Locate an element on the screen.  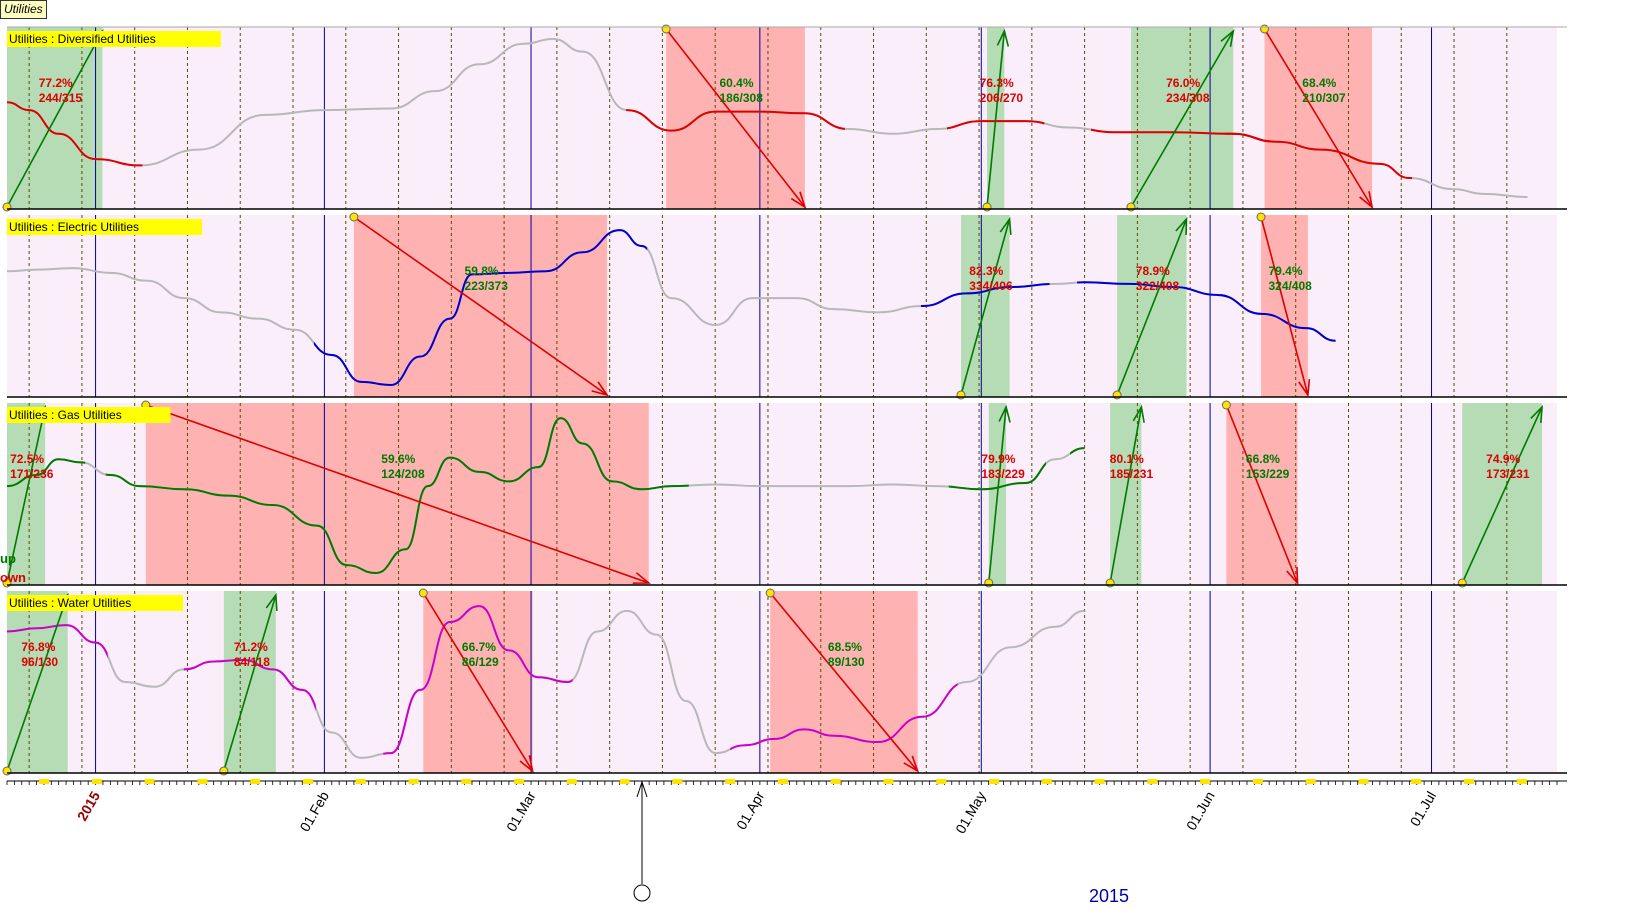
zone-percent-label: 79.4% is located at coordinates (1285, 271).